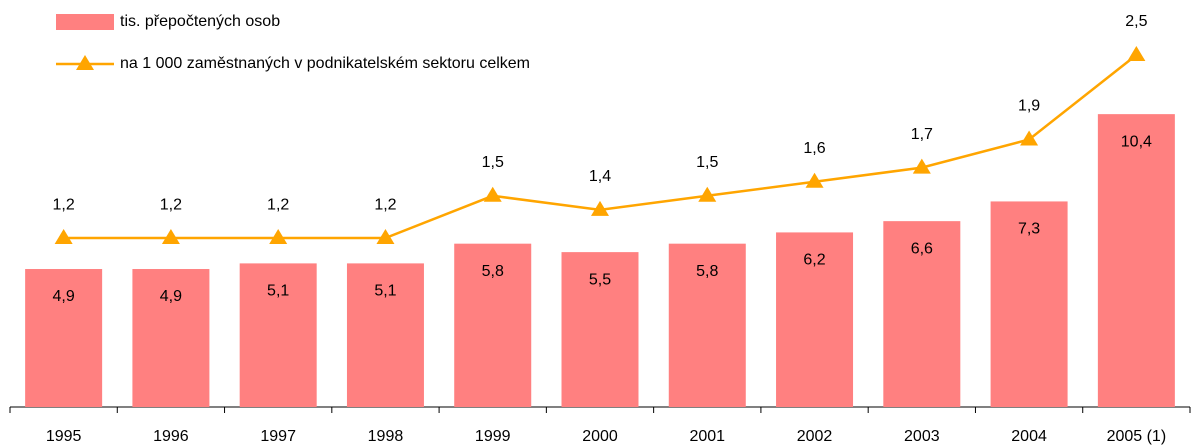 The width and height of the screenshot is (1197, 448). Describe the element at coordinates (814, 148) in the screenshot. I see `line-value-label: 1,6` at that location.